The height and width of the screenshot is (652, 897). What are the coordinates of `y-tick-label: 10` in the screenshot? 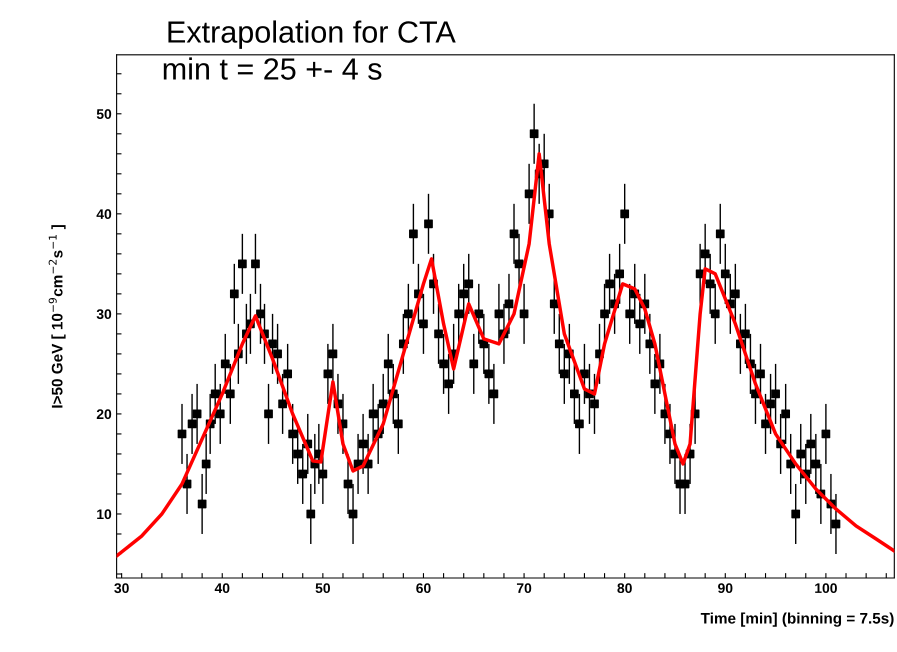 It's located at (104, 514).